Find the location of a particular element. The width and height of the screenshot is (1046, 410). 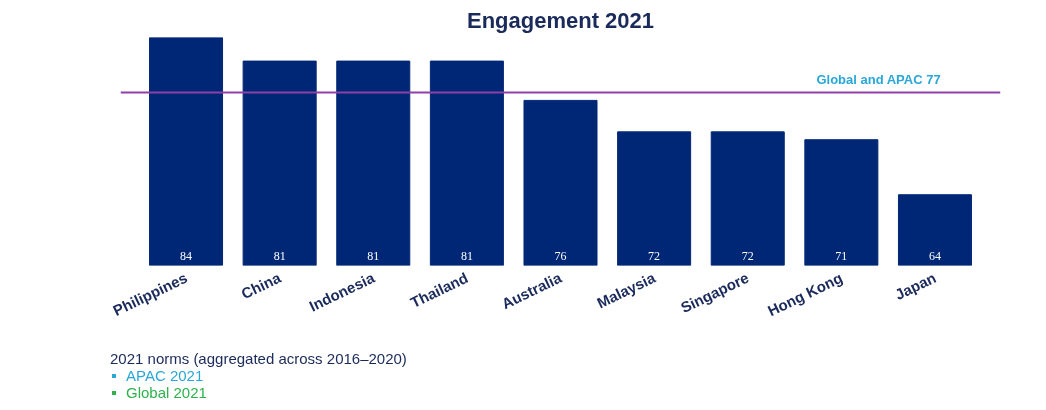

x-tick-label: Japan is located at coordinates (915, 286).